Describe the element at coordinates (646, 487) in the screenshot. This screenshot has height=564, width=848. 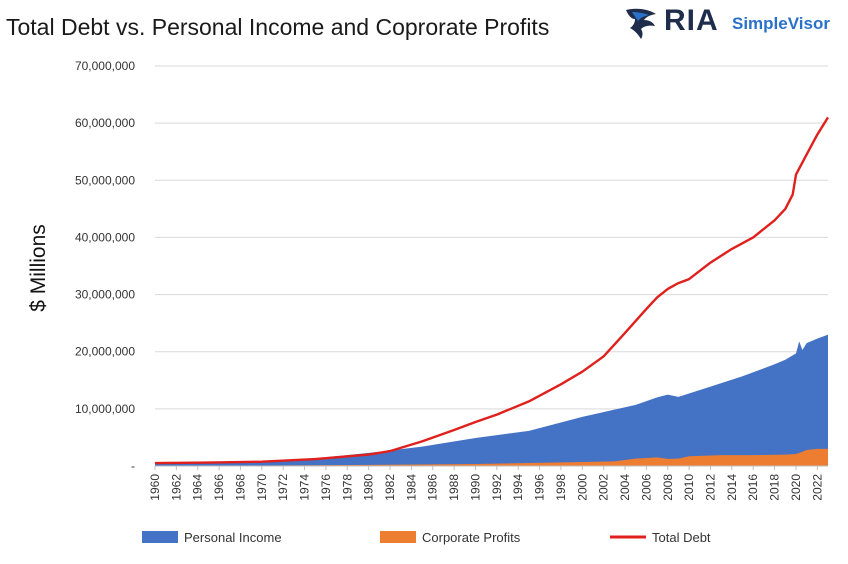
I see `x-tick-label: 2006` at that location.